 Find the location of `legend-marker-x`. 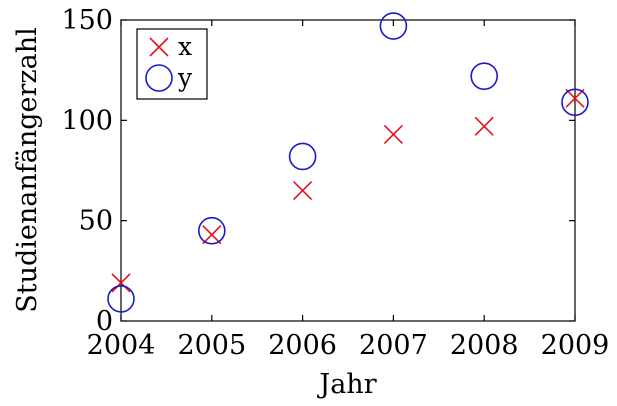

legend-marker-x is located at coordinates (159, 47).